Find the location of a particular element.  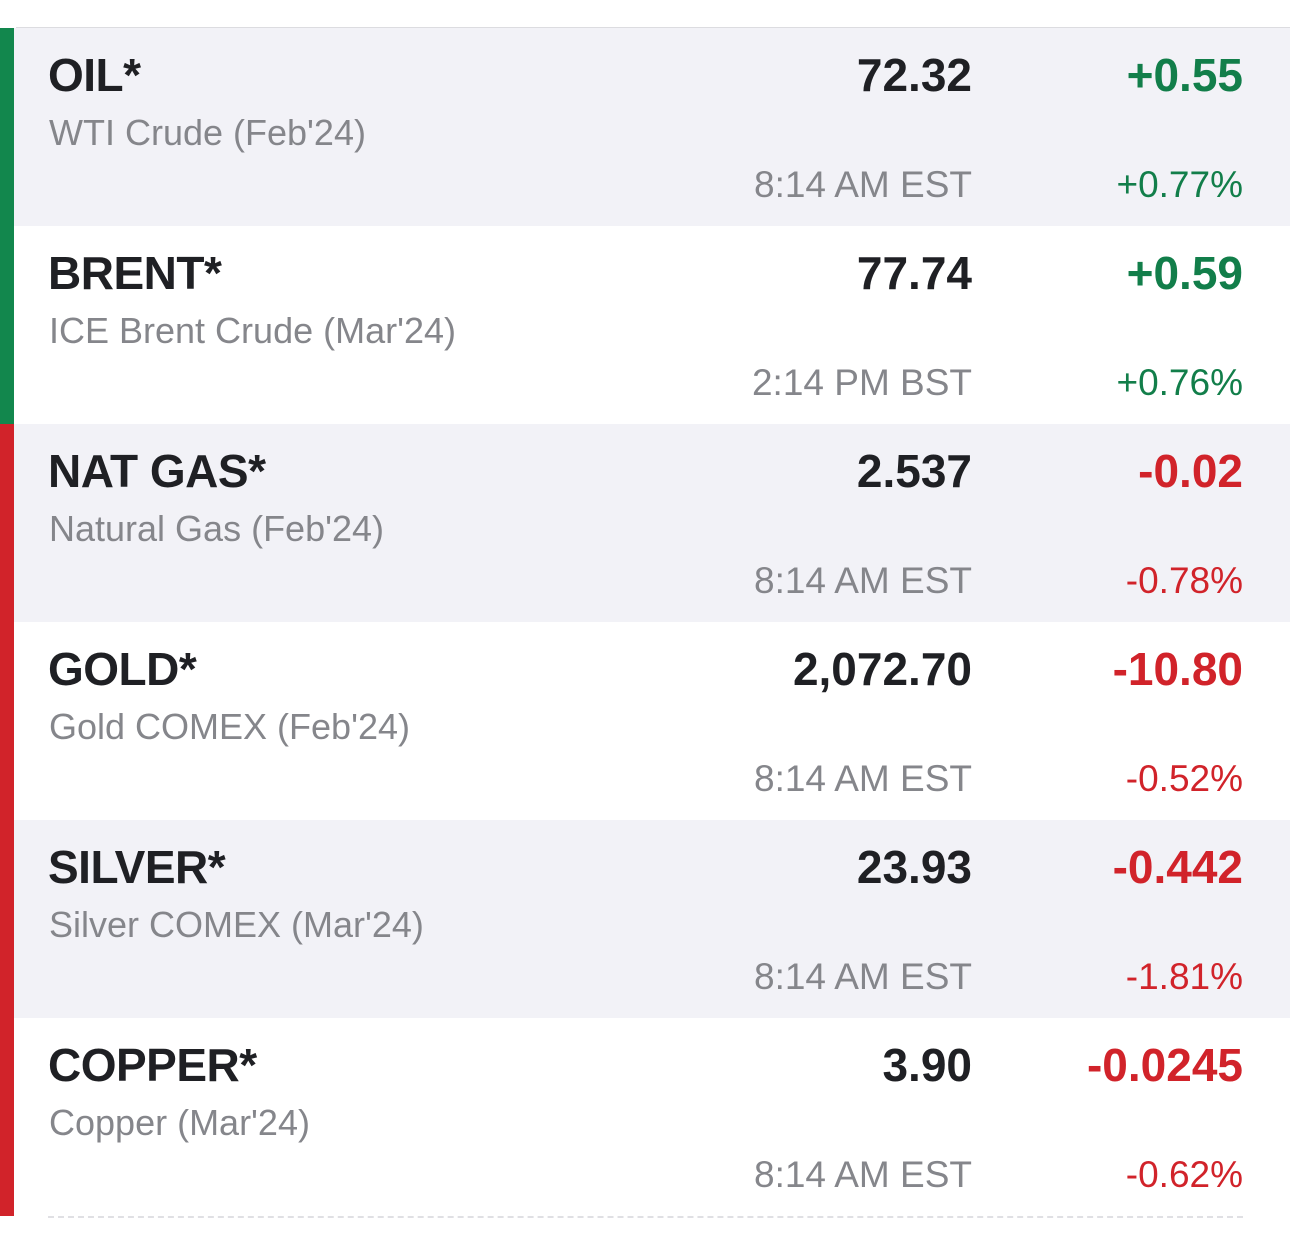

quote-name: ICE Brent Crude (Mar'24) is located at coordinates (253, 330).